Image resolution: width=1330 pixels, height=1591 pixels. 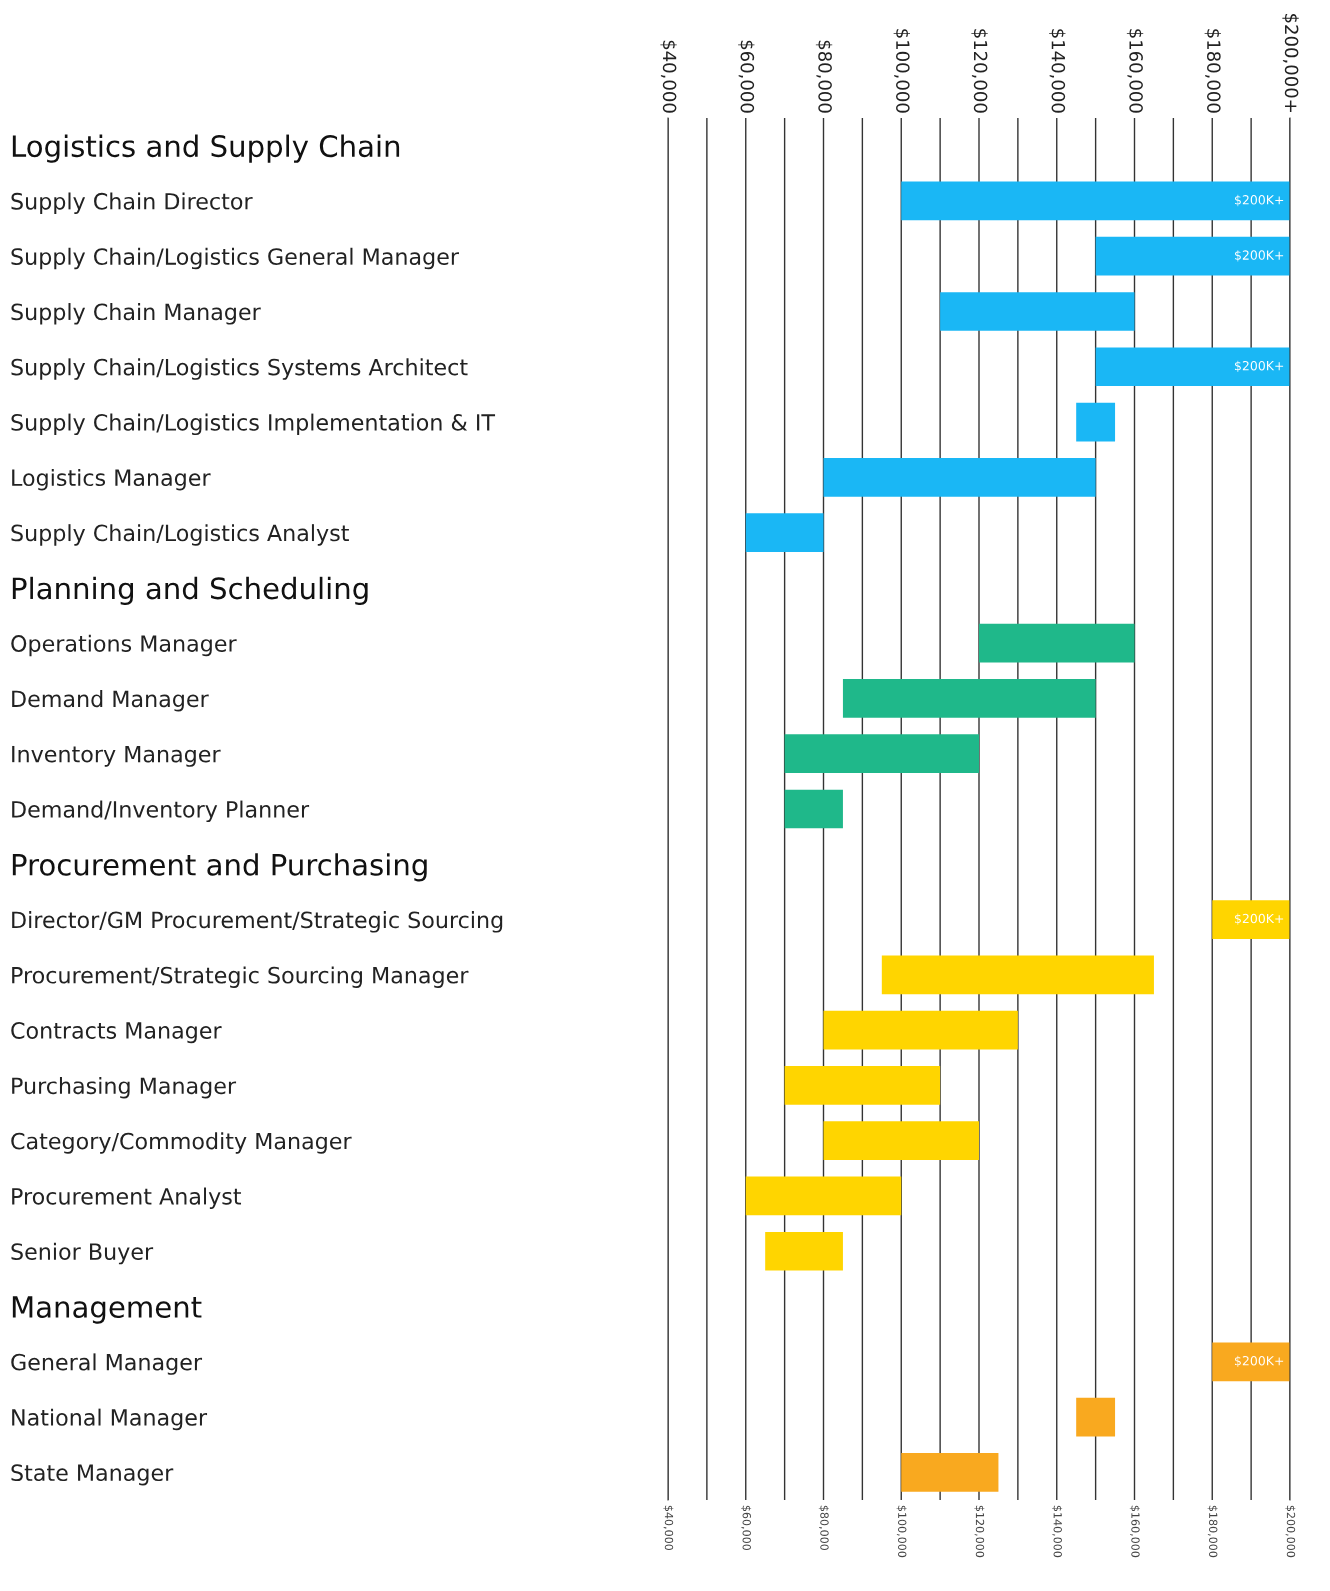 What do you see at coordinates (823, 1528) in the screenshot?
I see `x-tick-label: $80,000` at bounding box center [823, 1528].